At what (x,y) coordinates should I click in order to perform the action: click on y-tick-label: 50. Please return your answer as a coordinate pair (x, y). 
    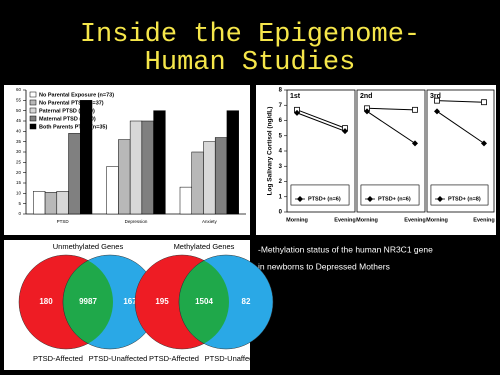
    Looking at the image, I should click on (19, 110).